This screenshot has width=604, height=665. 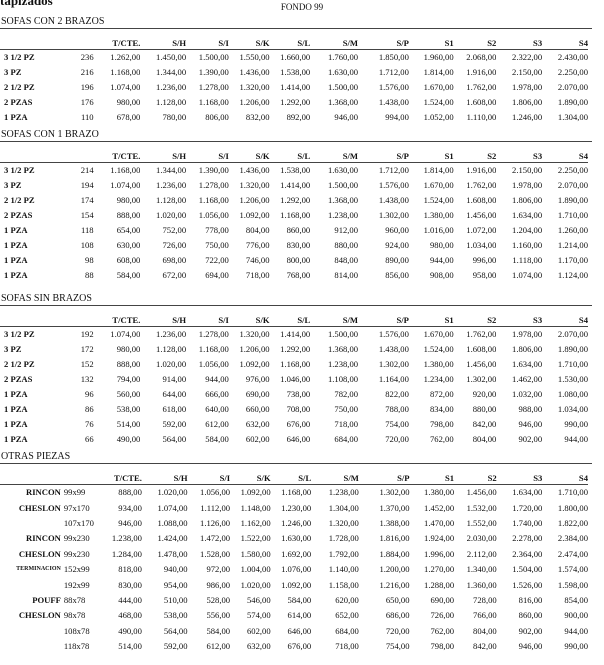 What do you see at coordinates (481, 507) in the screenshot?
I see `price-cell: 1.532,00` at bounding box center [481, 507].